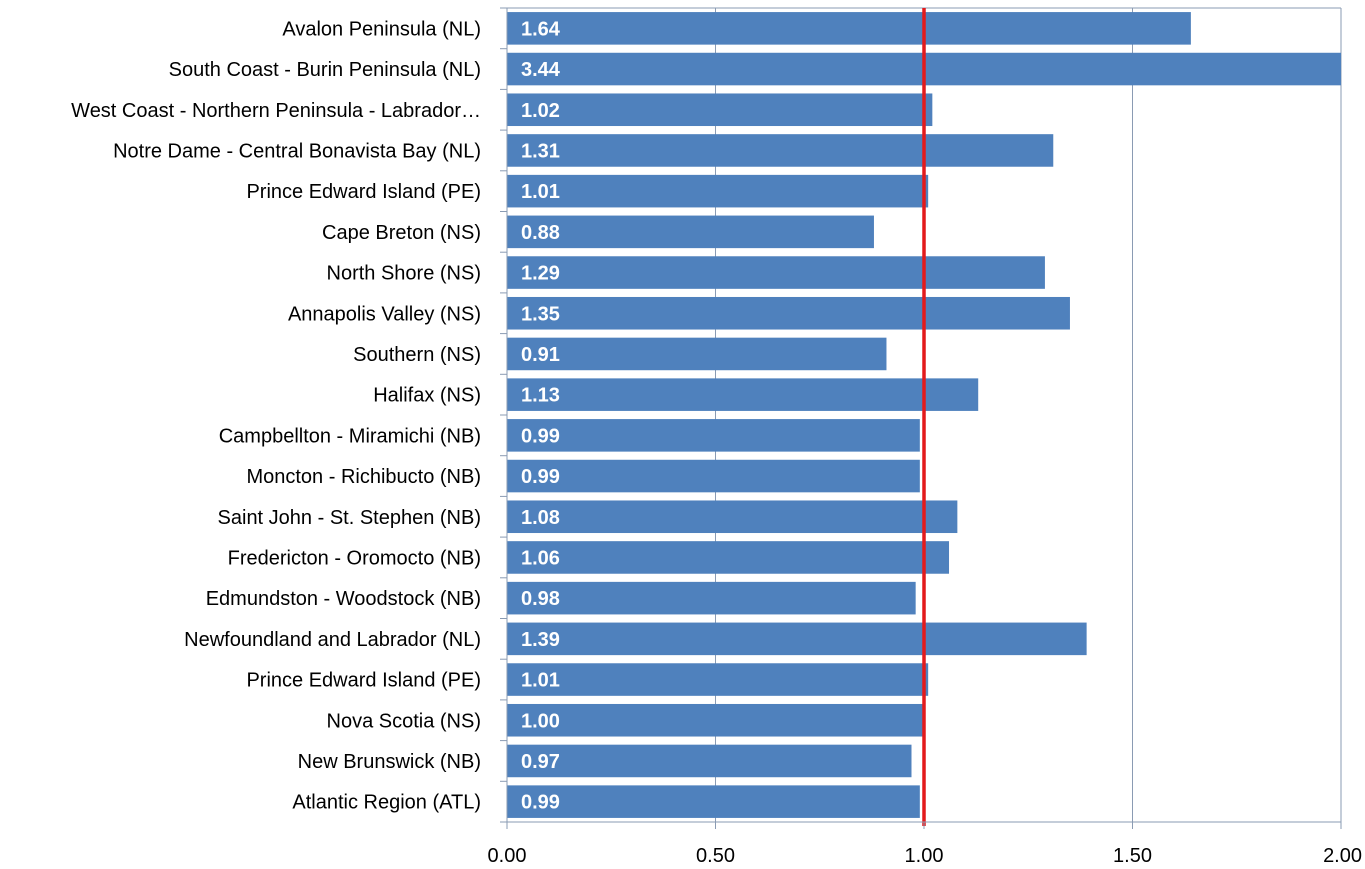 This screenshot has width=1365, height=869. What do you see at coordinates (715, 856) in the screenshot?
I see `x-tick-label: 0.50` at bounding box center [715, 856].